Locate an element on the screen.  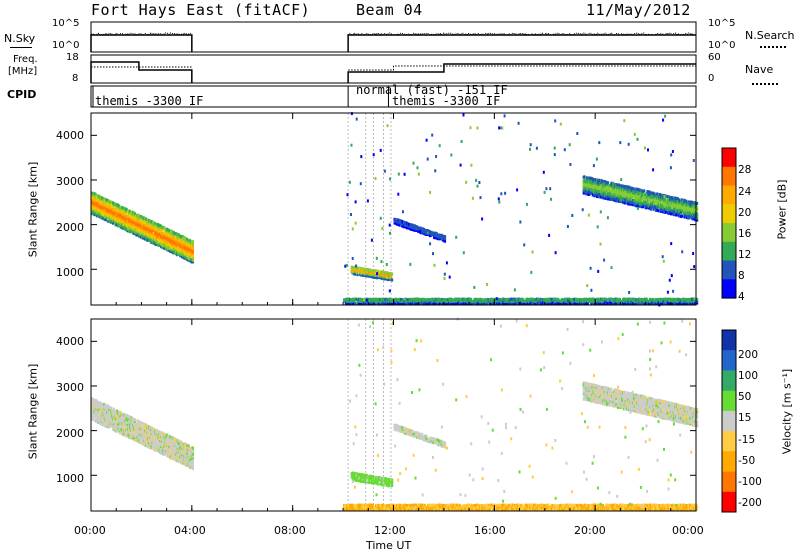
nsearch-tick-top: 10^5 is located at coordinates (722, 23).